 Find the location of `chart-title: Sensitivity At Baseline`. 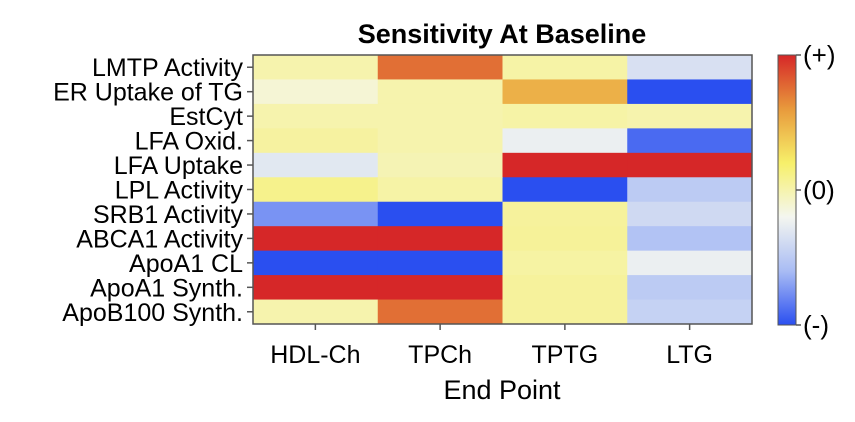

chart-title: Sensitivity At Baseline is located at coordinates (502, 34).